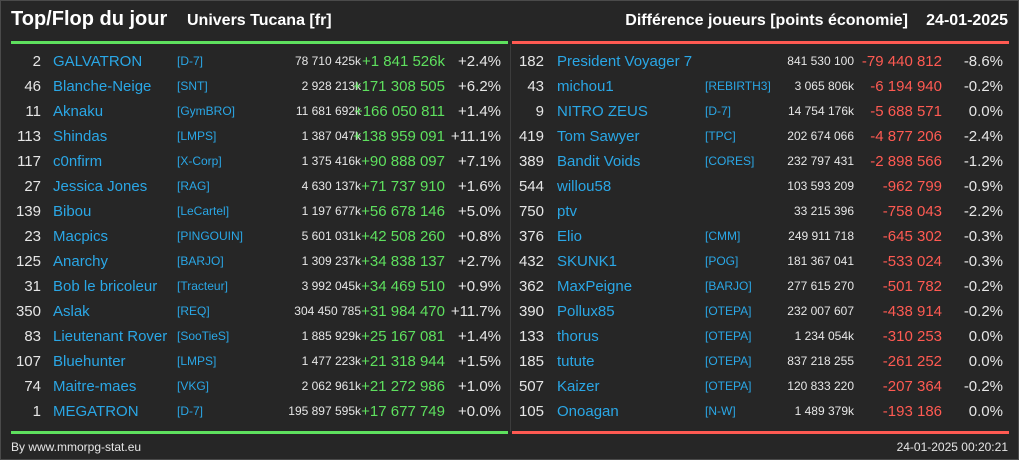  I want to click on top-accent-bar, so click(259, 42).